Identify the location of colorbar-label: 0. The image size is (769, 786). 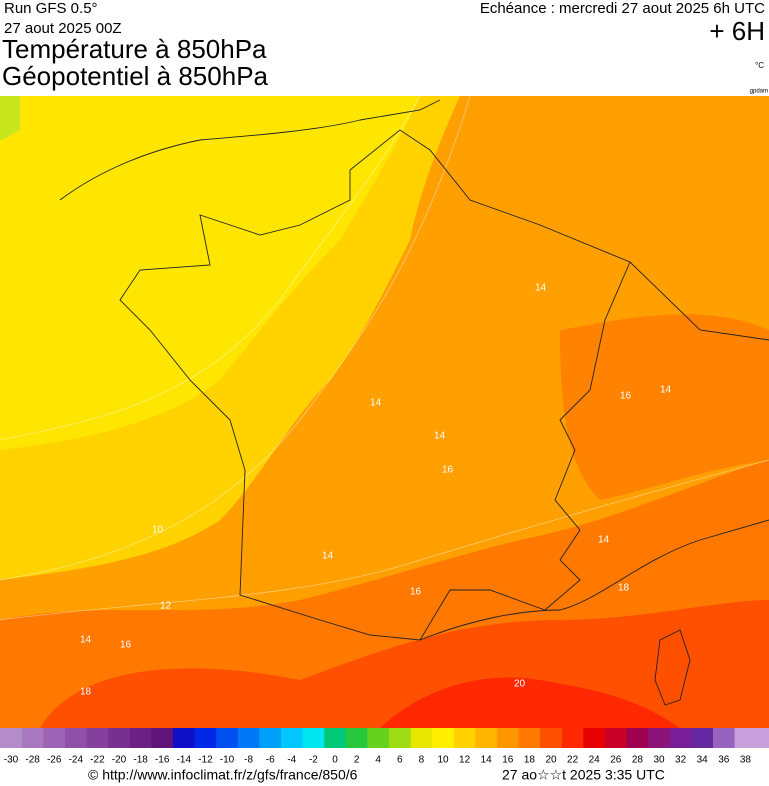
(335, 760).